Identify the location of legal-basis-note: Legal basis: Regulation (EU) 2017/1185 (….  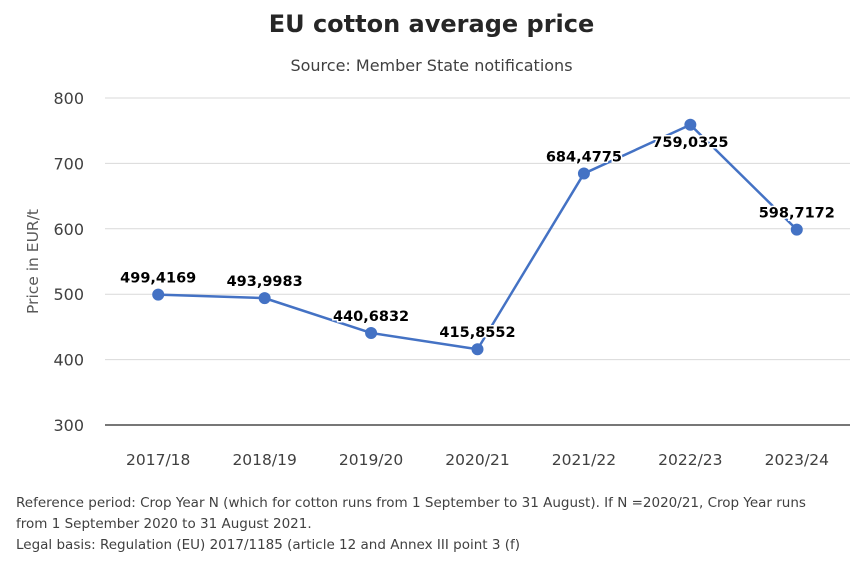
(268, 545).